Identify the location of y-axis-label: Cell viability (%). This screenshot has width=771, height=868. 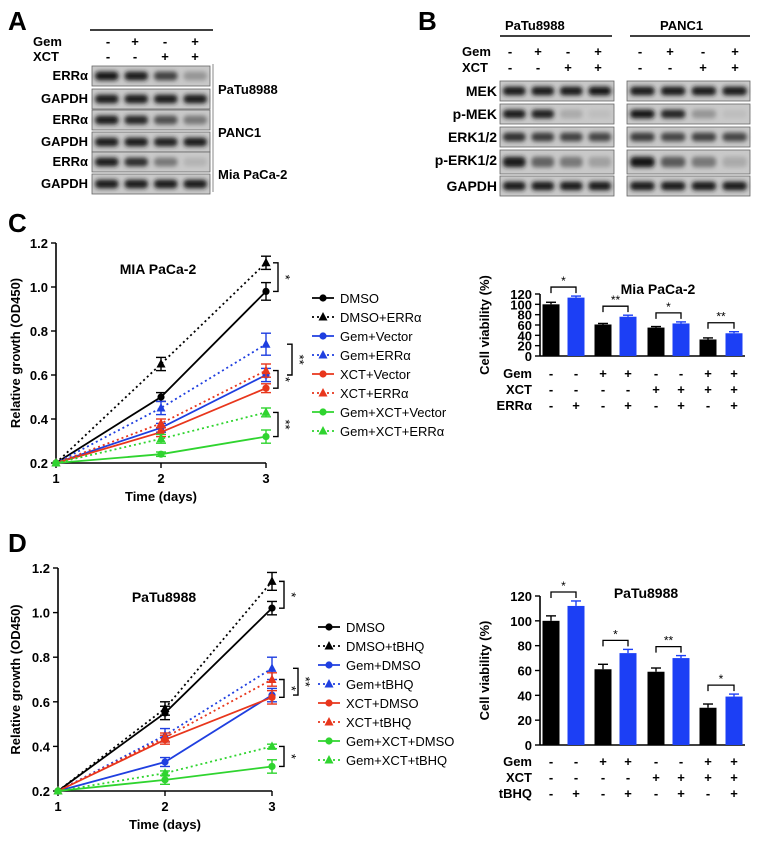
(484, 325).